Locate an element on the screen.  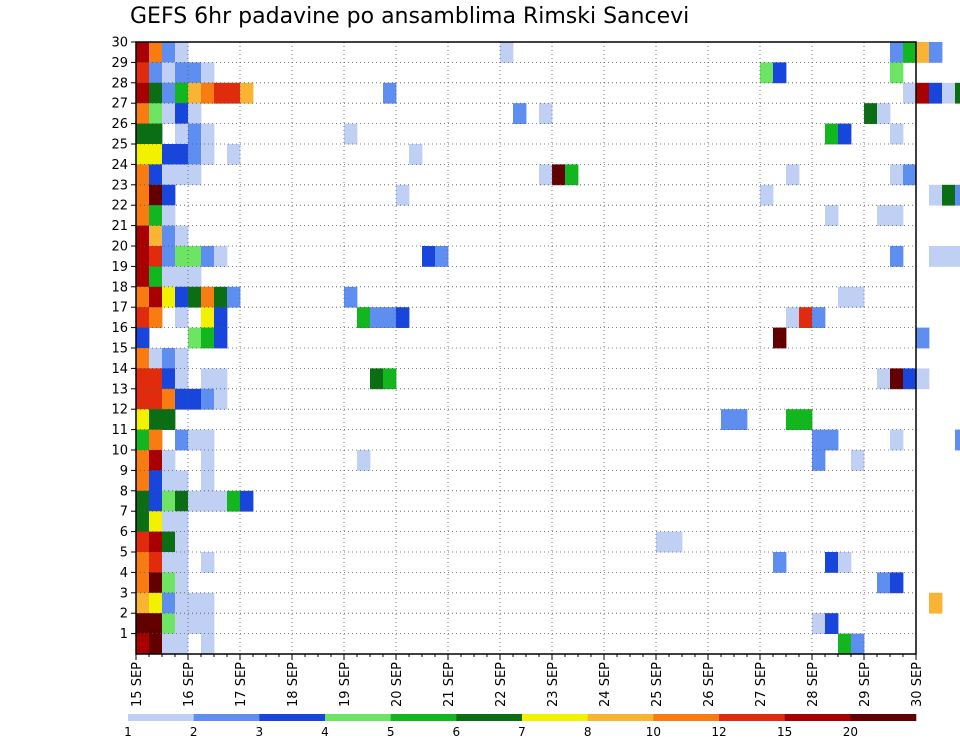
y-tick-label: 17 is located at coordinates (119, 308).